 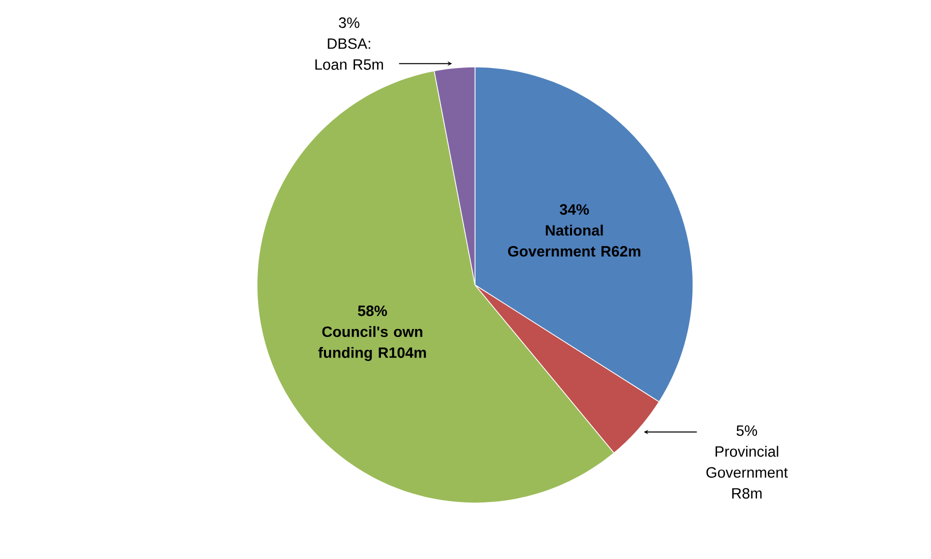 I want to click on slice-label: National Government R62m, so click(x=574, y=240).